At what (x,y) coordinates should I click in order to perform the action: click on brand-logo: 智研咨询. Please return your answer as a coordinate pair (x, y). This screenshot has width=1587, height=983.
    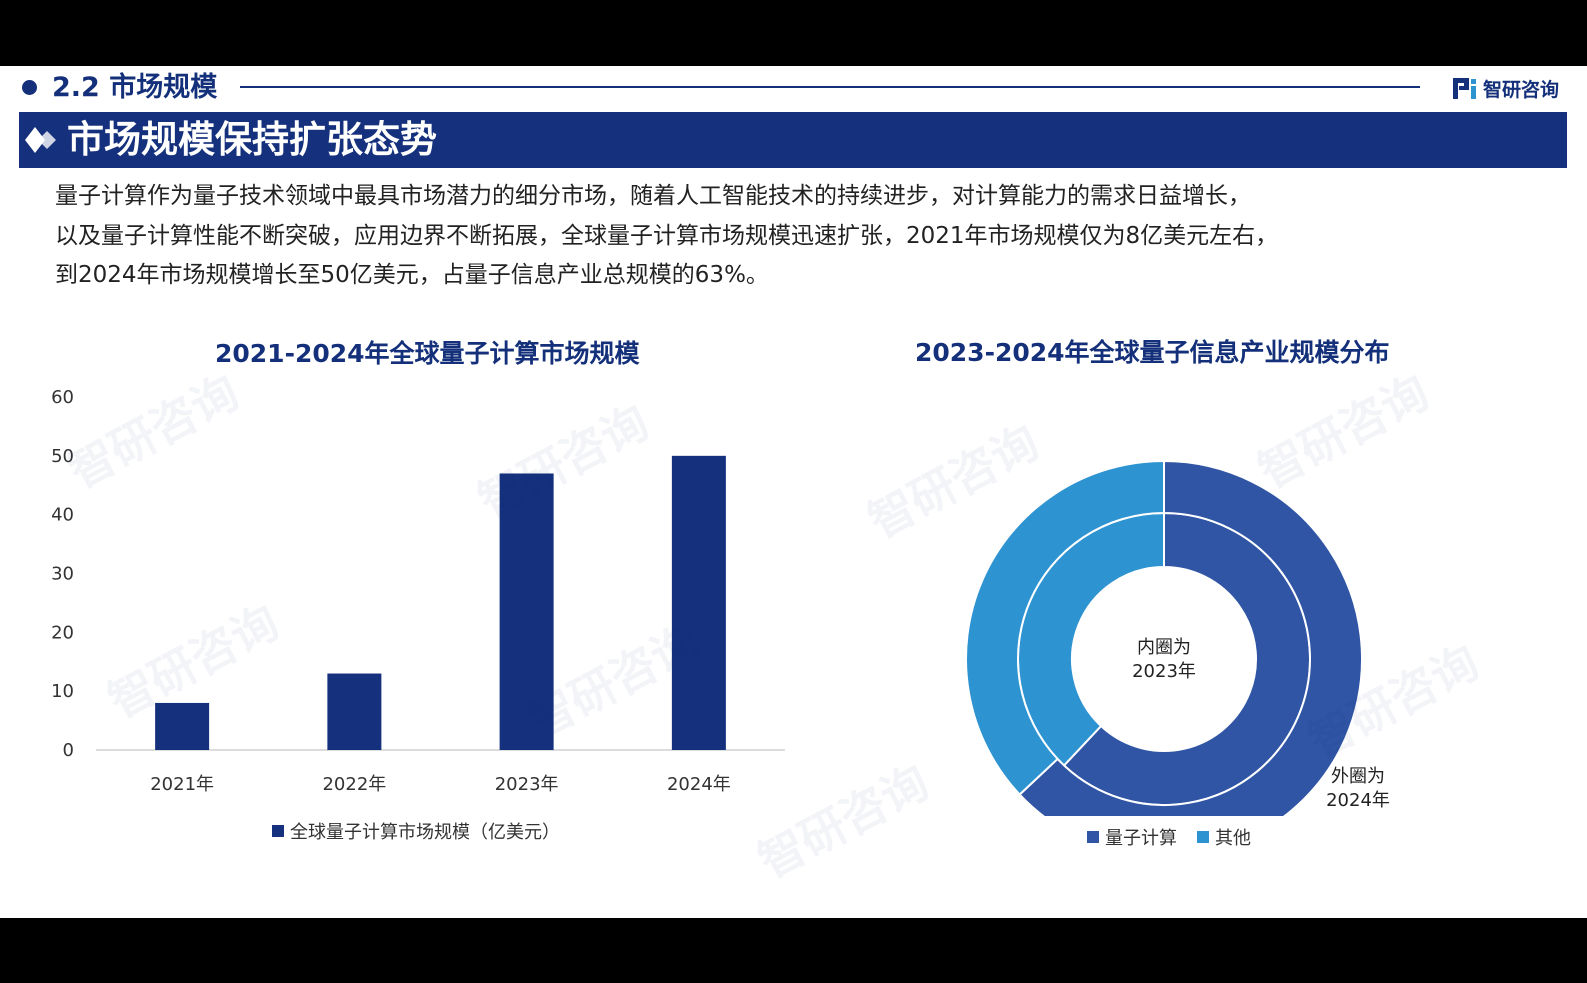
    Looking at the image, I should click on (1505, 88).